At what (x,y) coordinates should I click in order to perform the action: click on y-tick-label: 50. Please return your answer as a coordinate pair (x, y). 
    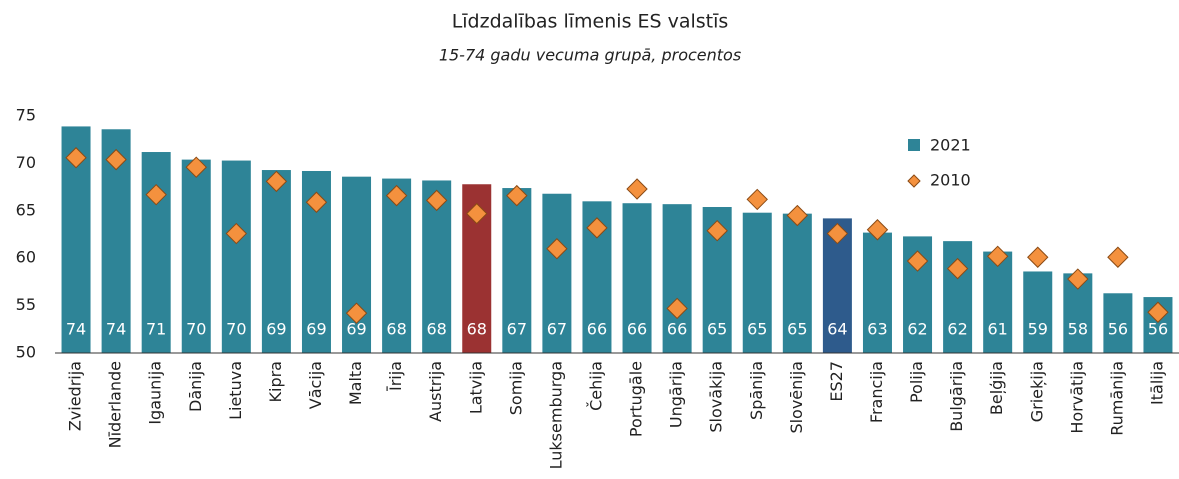
    Looking at the image, I should click on (26, 352).